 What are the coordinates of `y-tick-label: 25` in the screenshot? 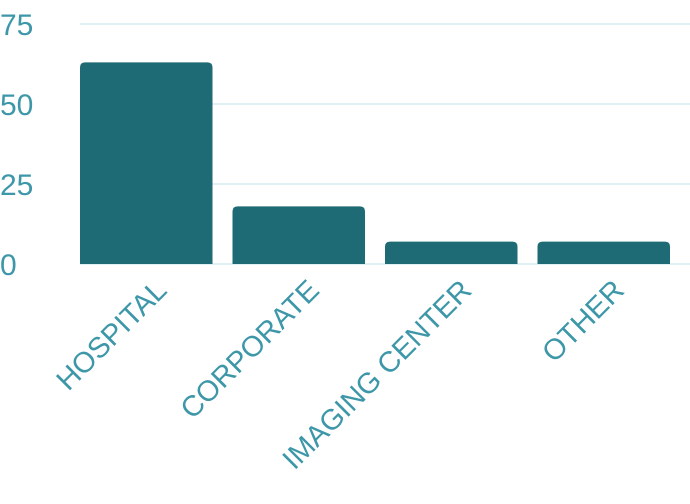 It's located at (16, 185).